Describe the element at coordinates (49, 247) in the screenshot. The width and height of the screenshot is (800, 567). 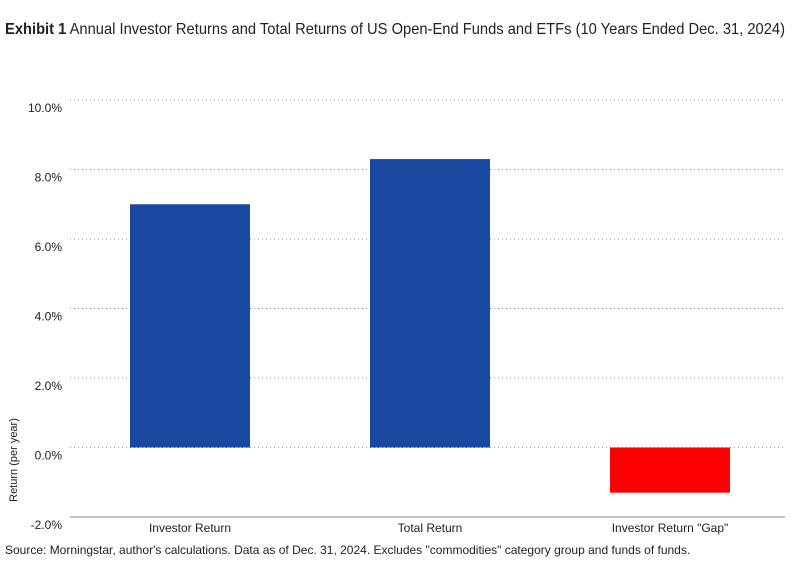
I see `y-tick-label: 6.0%` at that location.